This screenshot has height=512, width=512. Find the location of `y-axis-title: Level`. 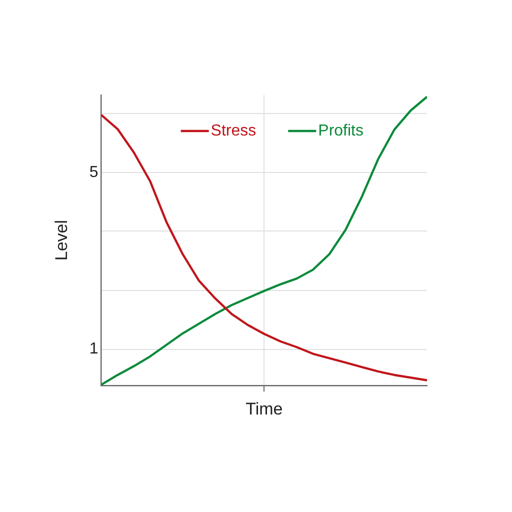

y-axis-title: Level is located at coordinates (61, 240).